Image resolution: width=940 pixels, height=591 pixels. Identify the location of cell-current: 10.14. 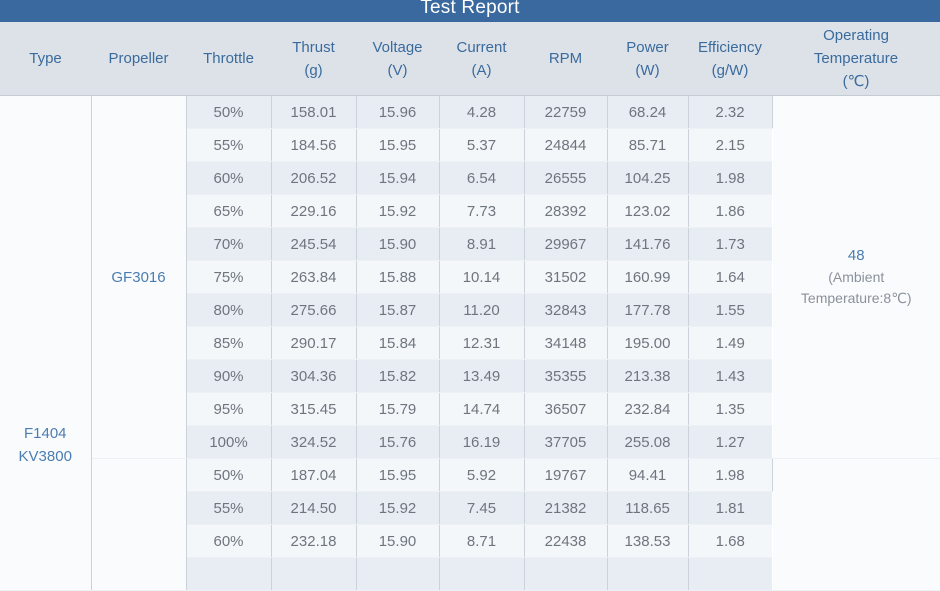
(481, 277).